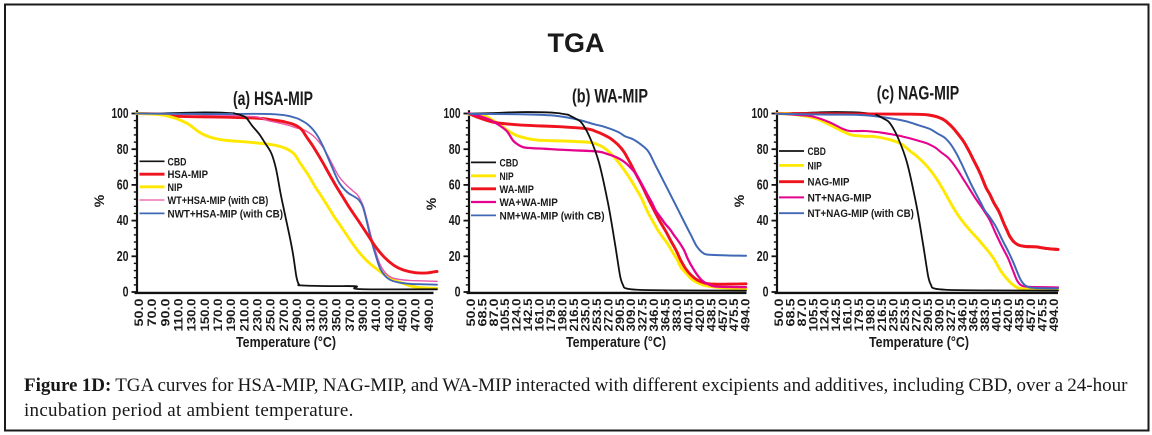 This screenshot has width=1152, height=435. I want to click on svg-text: NM+WA-MIP (with CB), so click(552, 216).